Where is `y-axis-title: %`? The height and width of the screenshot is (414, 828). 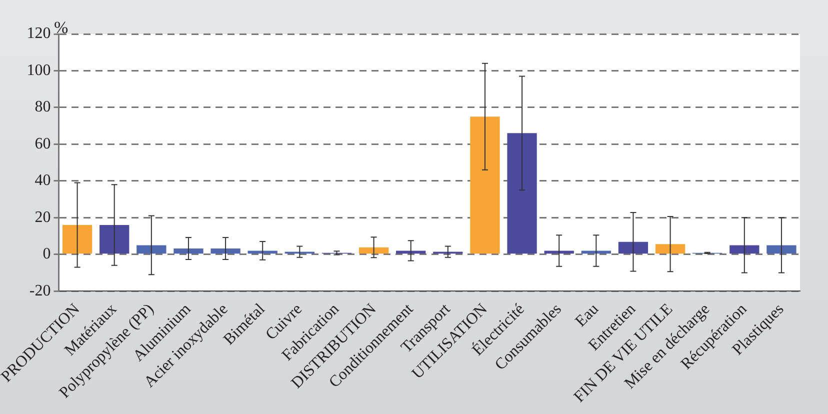 y-axis-title: % is located at coordinates (61, 28).